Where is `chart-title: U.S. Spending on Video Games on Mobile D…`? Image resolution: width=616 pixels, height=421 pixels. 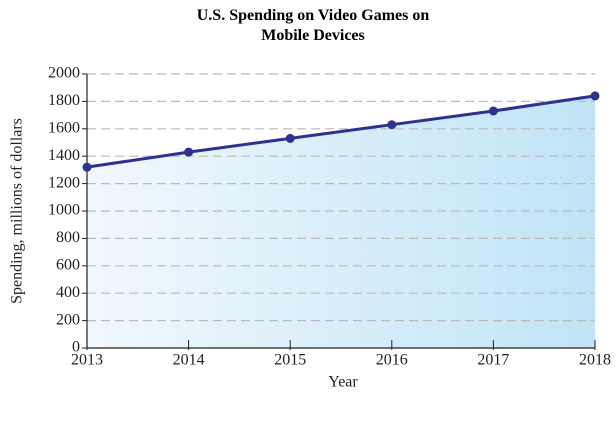 chart-title: U.S. Spending on Video Games on Mobile D… is located at coordinates (313, 25).